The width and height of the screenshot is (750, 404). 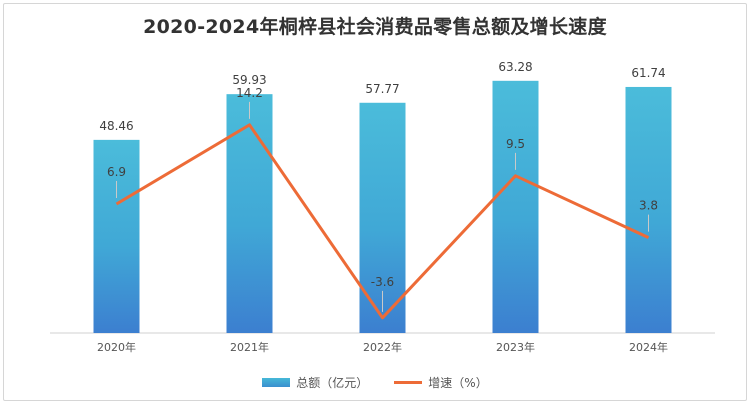 What do you see at coordinates (648, 206) in the screenshot?
I see `growth-value-label: 3.8` at bounding box center [648, 206].